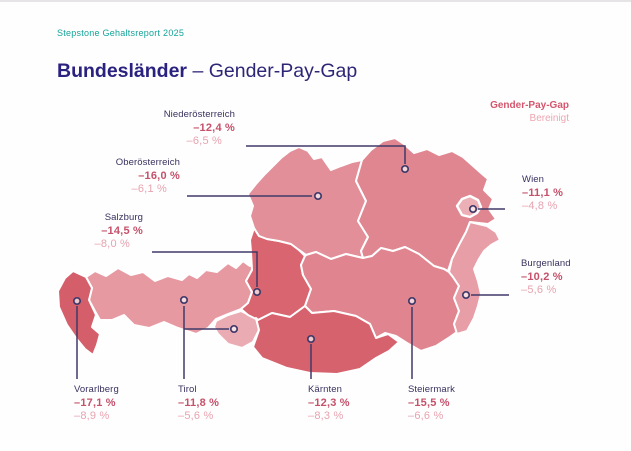 This screenshot has width=631, height=451. I want to click on region-name: Oberösterreich, so click(147, 162).